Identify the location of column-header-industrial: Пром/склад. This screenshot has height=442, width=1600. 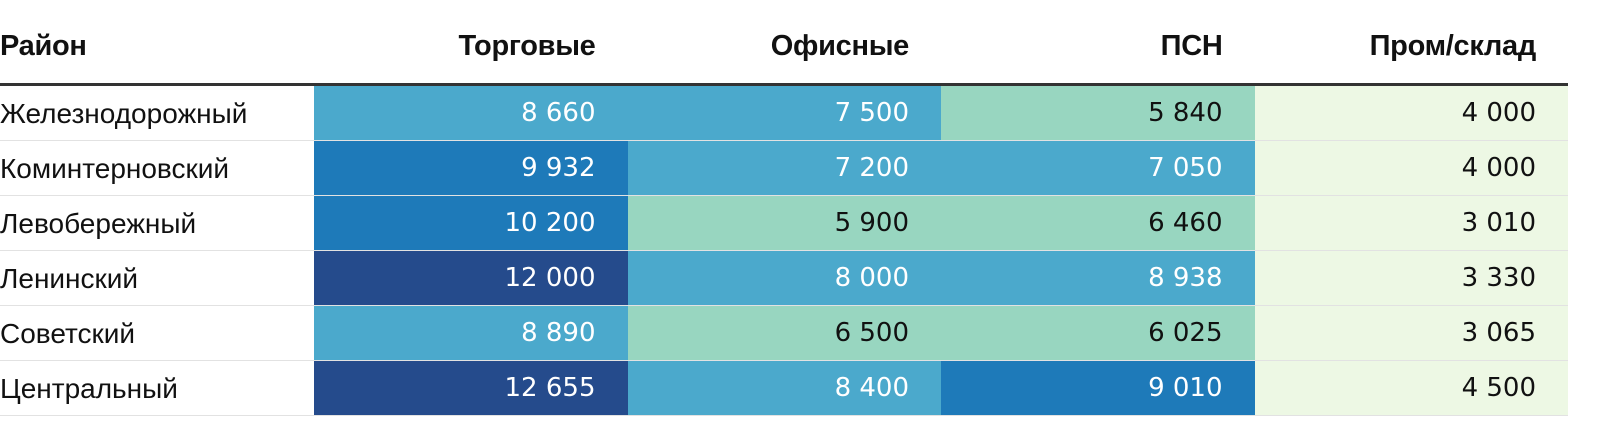
(1453, 46).